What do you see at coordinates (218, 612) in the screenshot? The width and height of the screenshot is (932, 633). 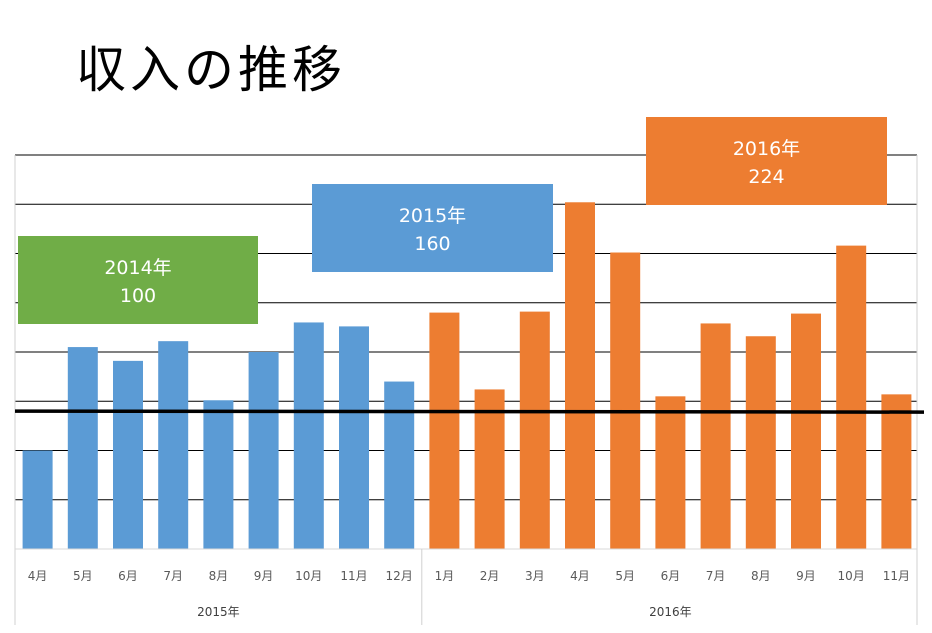 I see `group-label: 2015年` at bounding box center [218, 612].